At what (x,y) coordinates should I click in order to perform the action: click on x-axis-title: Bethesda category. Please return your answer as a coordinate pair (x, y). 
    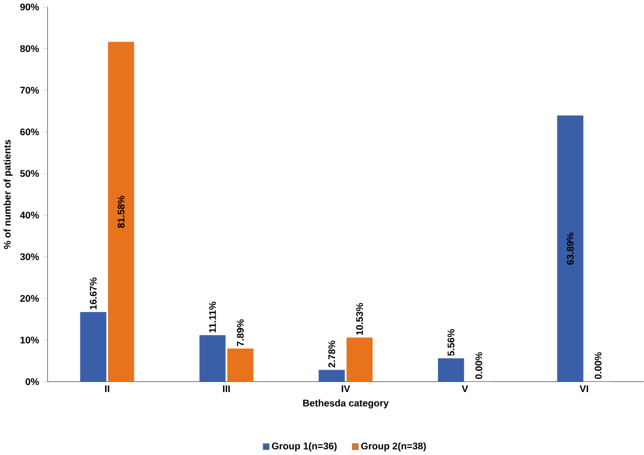
    Looking at the image, I should click on (346, 403).